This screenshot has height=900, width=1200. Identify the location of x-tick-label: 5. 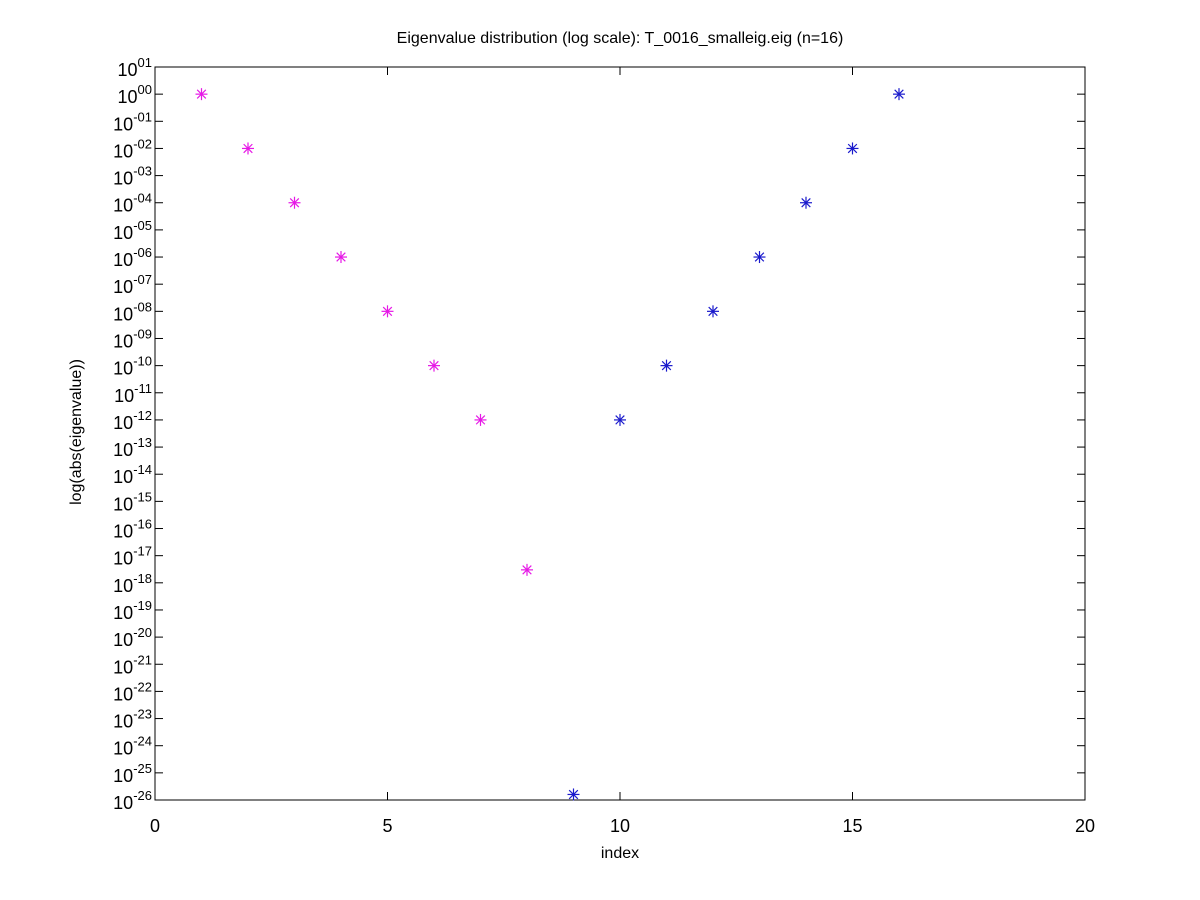
(387, 826).